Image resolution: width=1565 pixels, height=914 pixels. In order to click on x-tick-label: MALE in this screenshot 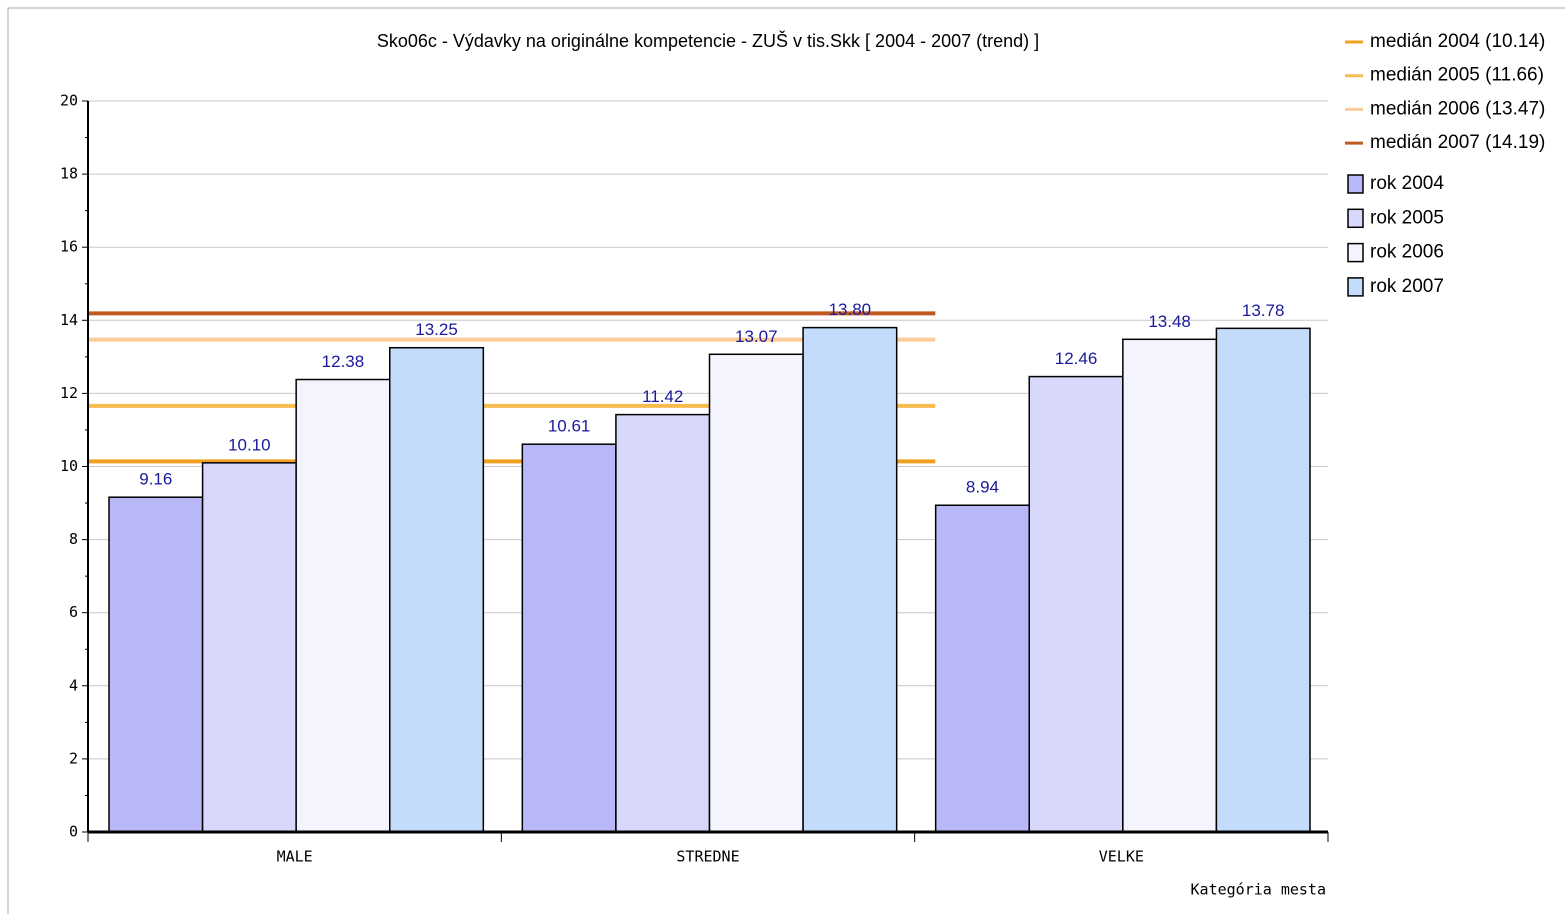, I will do `click(295, 857)`.